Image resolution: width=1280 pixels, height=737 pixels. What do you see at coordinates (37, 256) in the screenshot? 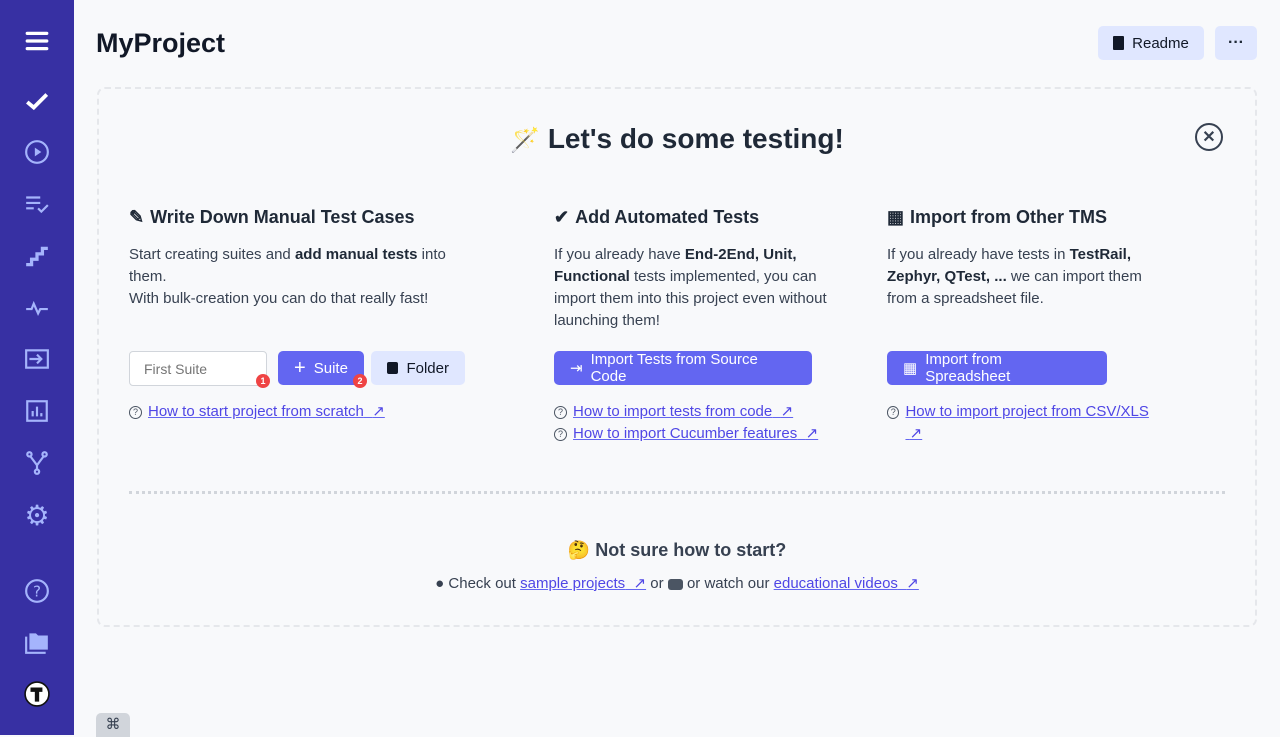
I see `steps-stairs-icon` at bounding box center [37, 256].